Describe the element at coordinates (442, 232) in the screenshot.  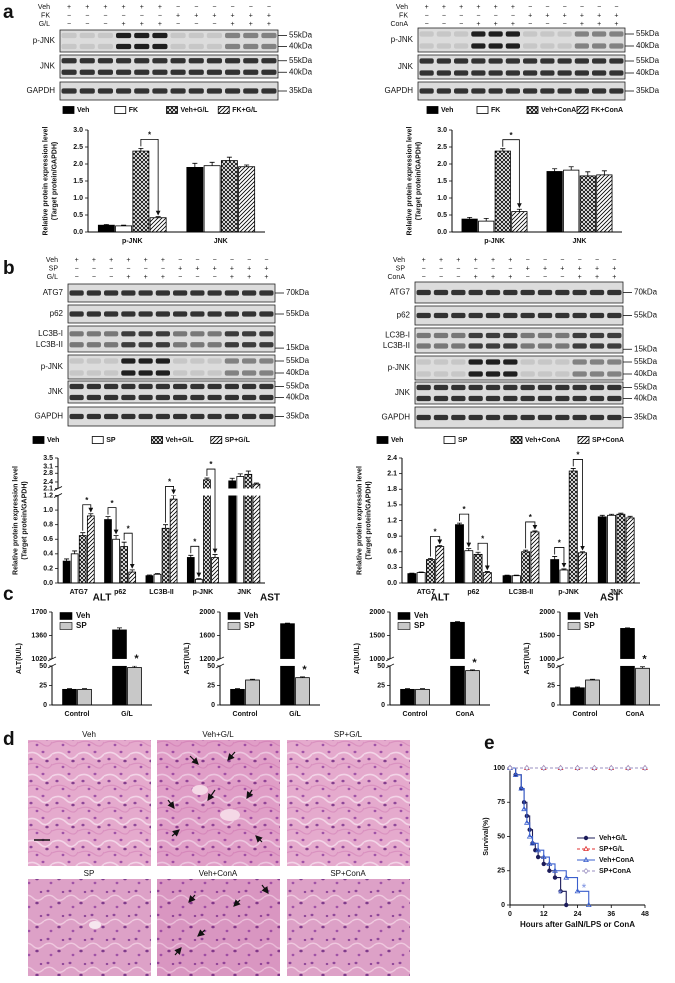
I see `y-tick-label: 0.0` at that location.